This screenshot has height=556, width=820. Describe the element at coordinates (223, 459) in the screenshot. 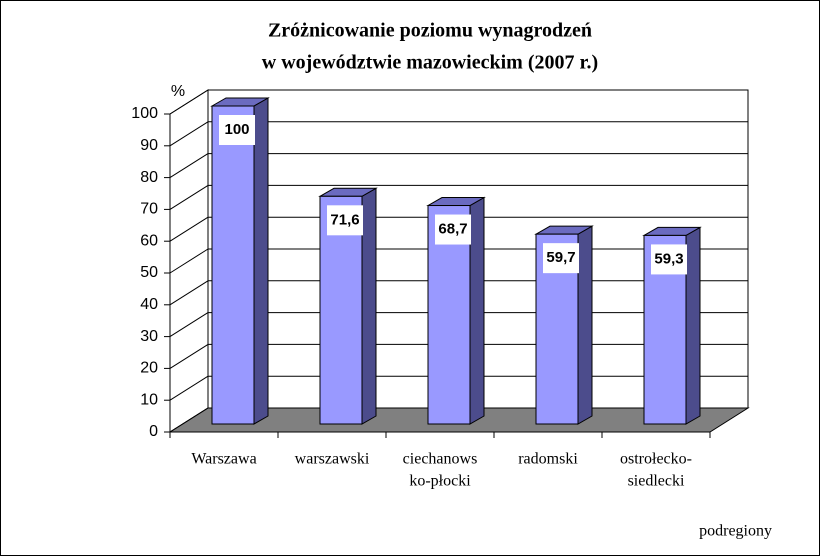

I see `x-tick-label: Warszawa` at that location.